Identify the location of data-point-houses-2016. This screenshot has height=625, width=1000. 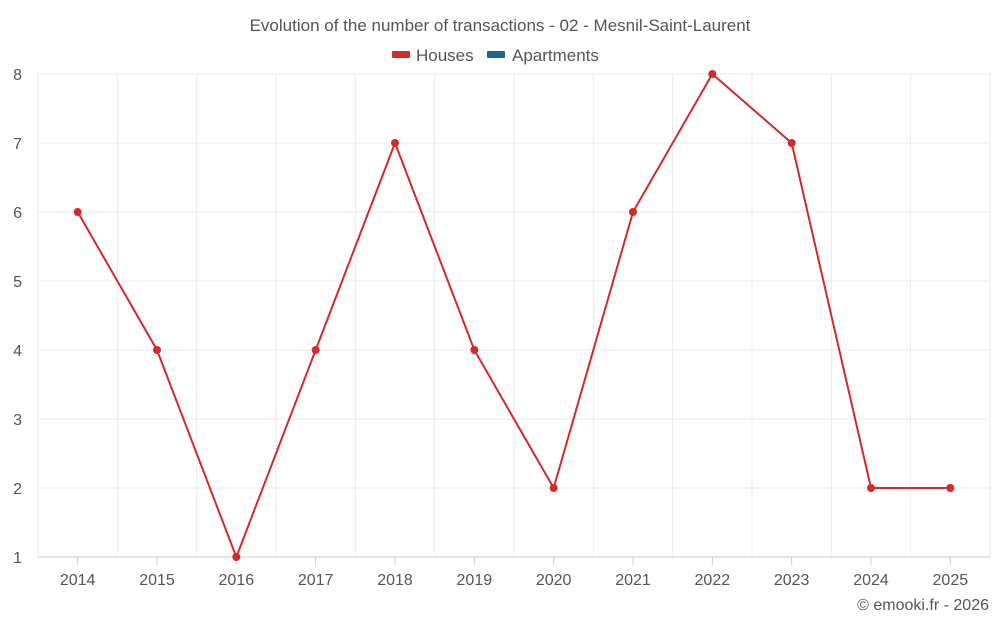
(236, 557).